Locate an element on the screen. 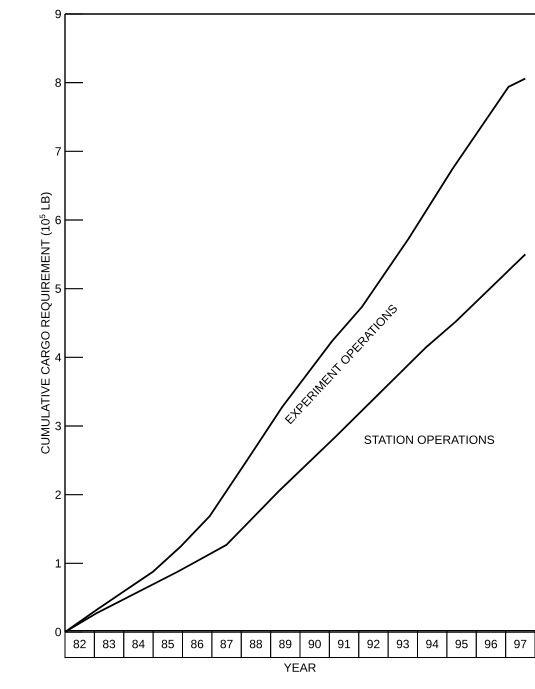 This screenshot has width=535, height=689. y-axis-title: CUMULATIVE CARGO REQUIREMENT (10$^{5}$ LB) is located at coordinates (46, 323).